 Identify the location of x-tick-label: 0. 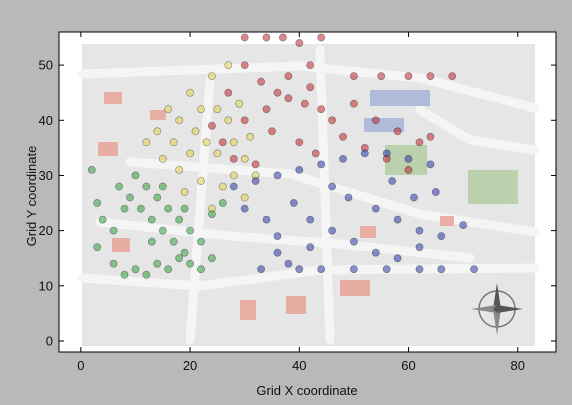
(80, 365).